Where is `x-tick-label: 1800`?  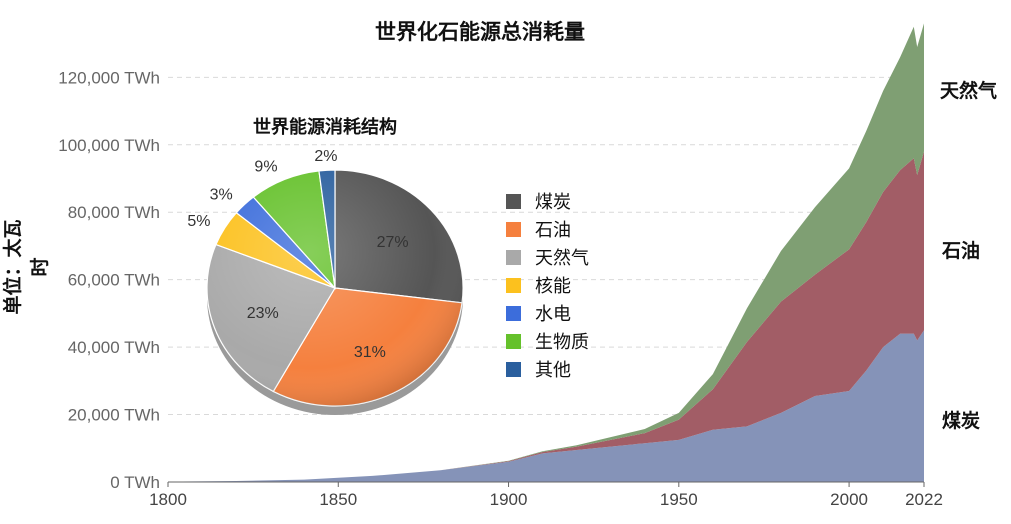 x-tick-label: 1800 is located at coordinates (168, 499).